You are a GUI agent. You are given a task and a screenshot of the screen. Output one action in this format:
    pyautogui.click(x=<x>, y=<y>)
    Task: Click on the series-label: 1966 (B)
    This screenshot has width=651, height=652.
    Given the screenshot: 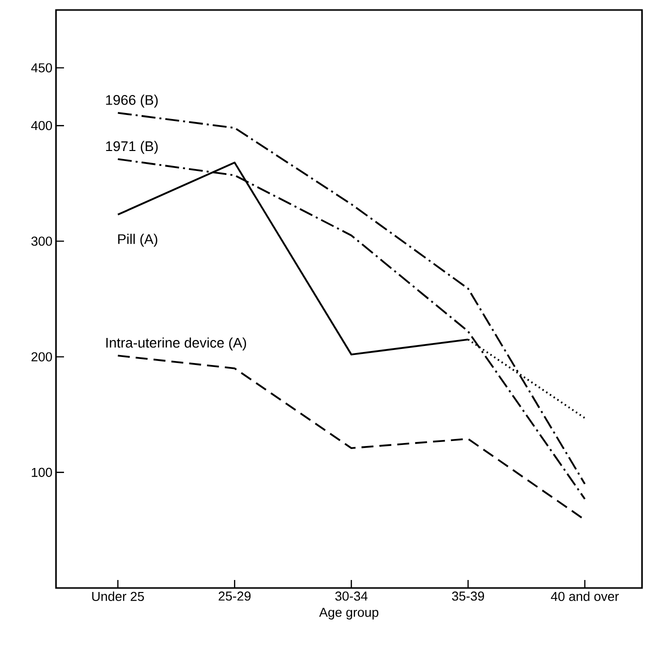 What is the action you would take?
    pyautogui.click(x=132, y=101)
    